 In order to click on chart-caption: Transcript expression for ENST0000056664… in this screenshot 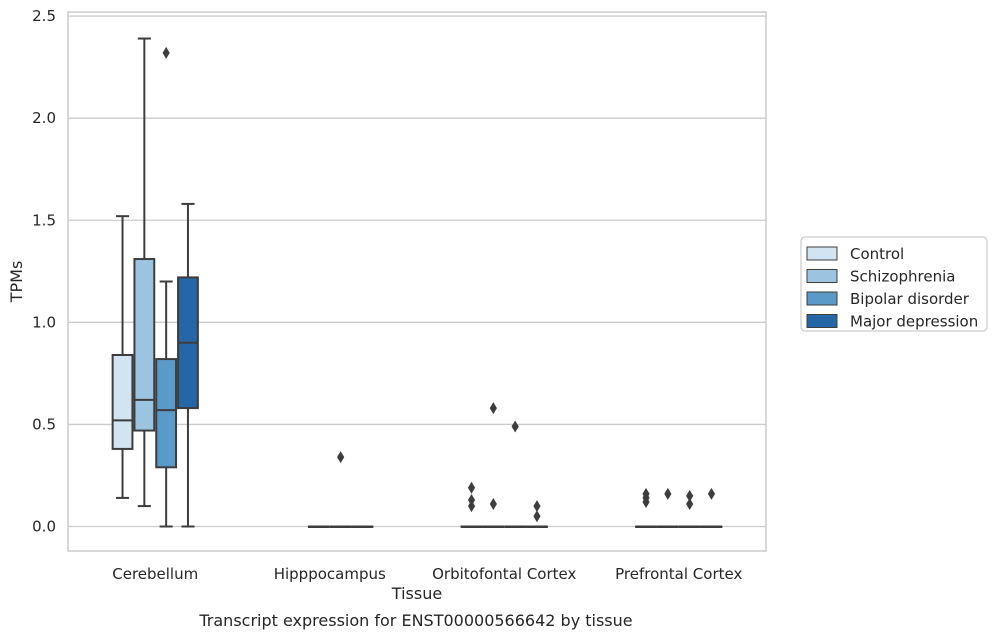, I will do `click(415, 620)`.